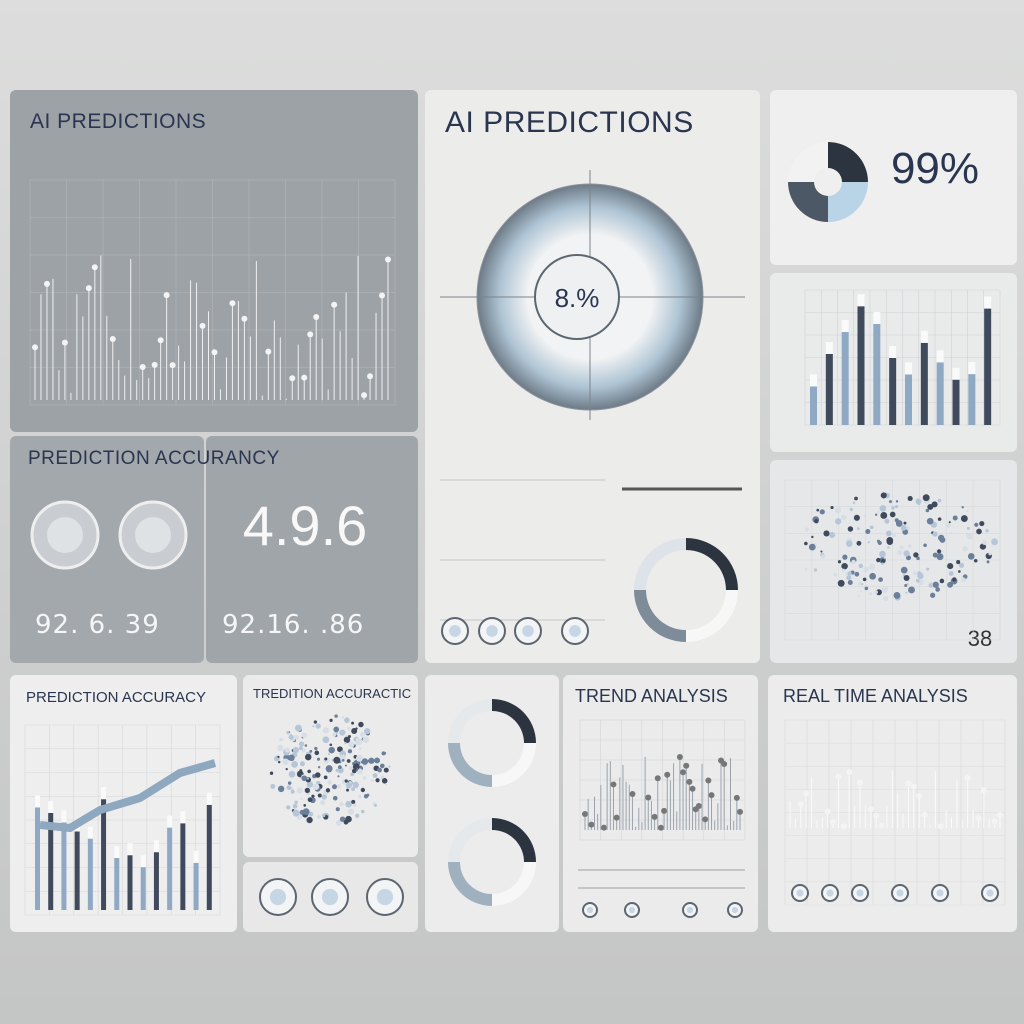  What do you see at coordinates (980, 638) in the screenshot?
I see `scatter-value: 38` at bounding box center [980, 638].